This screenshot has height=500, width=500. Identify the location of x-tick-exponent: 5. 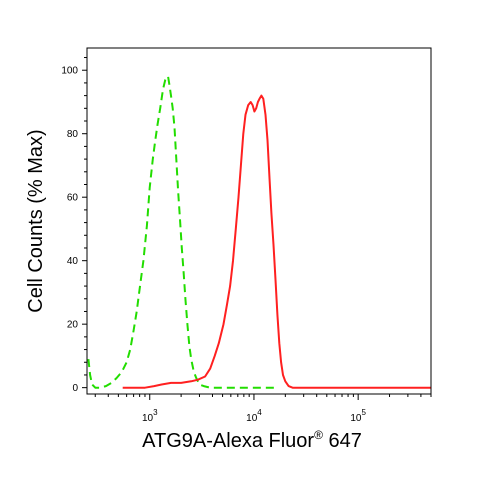
(363, 412).